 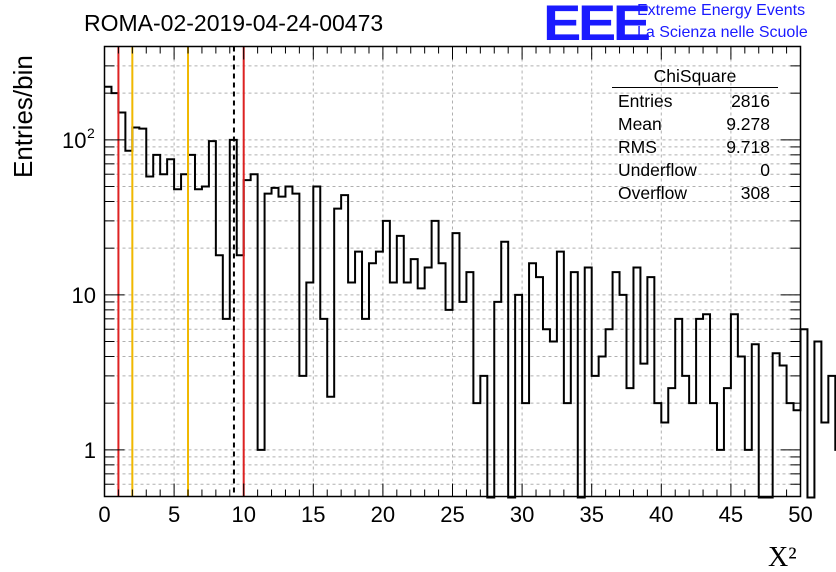 What do you see at coordinates (653, 193) in the screenshot?
I see `stats-label: Overflow` at bounding box center [653, 193].